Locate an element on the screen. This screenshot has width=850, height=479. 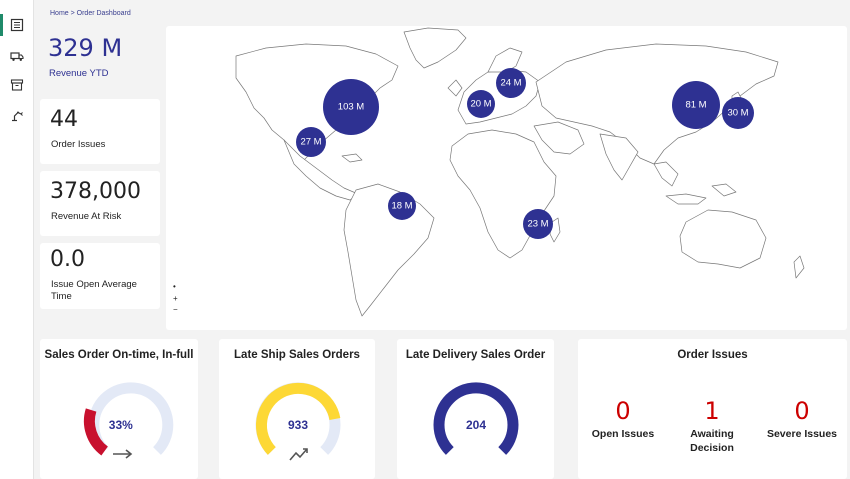
stat-label: Awaiting Decision is located at coordinates (712, 441).